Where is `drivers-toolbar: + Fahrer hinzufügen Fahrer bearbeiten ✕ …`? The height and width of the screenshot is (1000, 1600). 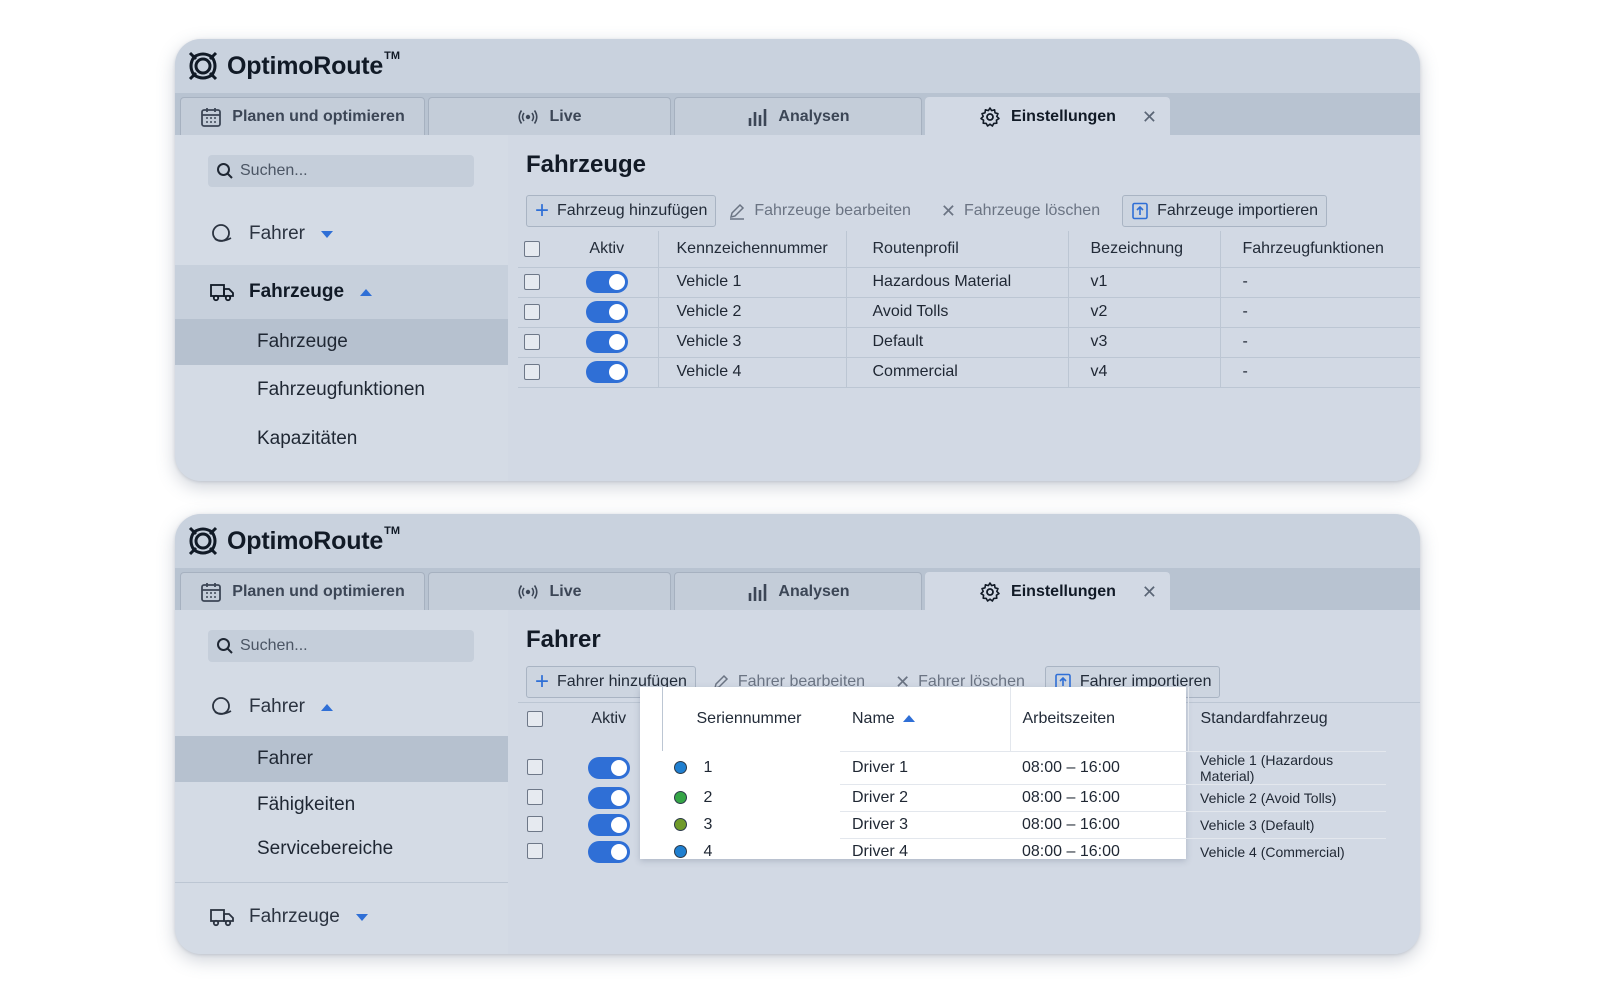
drivers-toolbar: + Fahrer hinzufügen Fahrer bearbeiten ✕ … is located at coordinates (873, 682).